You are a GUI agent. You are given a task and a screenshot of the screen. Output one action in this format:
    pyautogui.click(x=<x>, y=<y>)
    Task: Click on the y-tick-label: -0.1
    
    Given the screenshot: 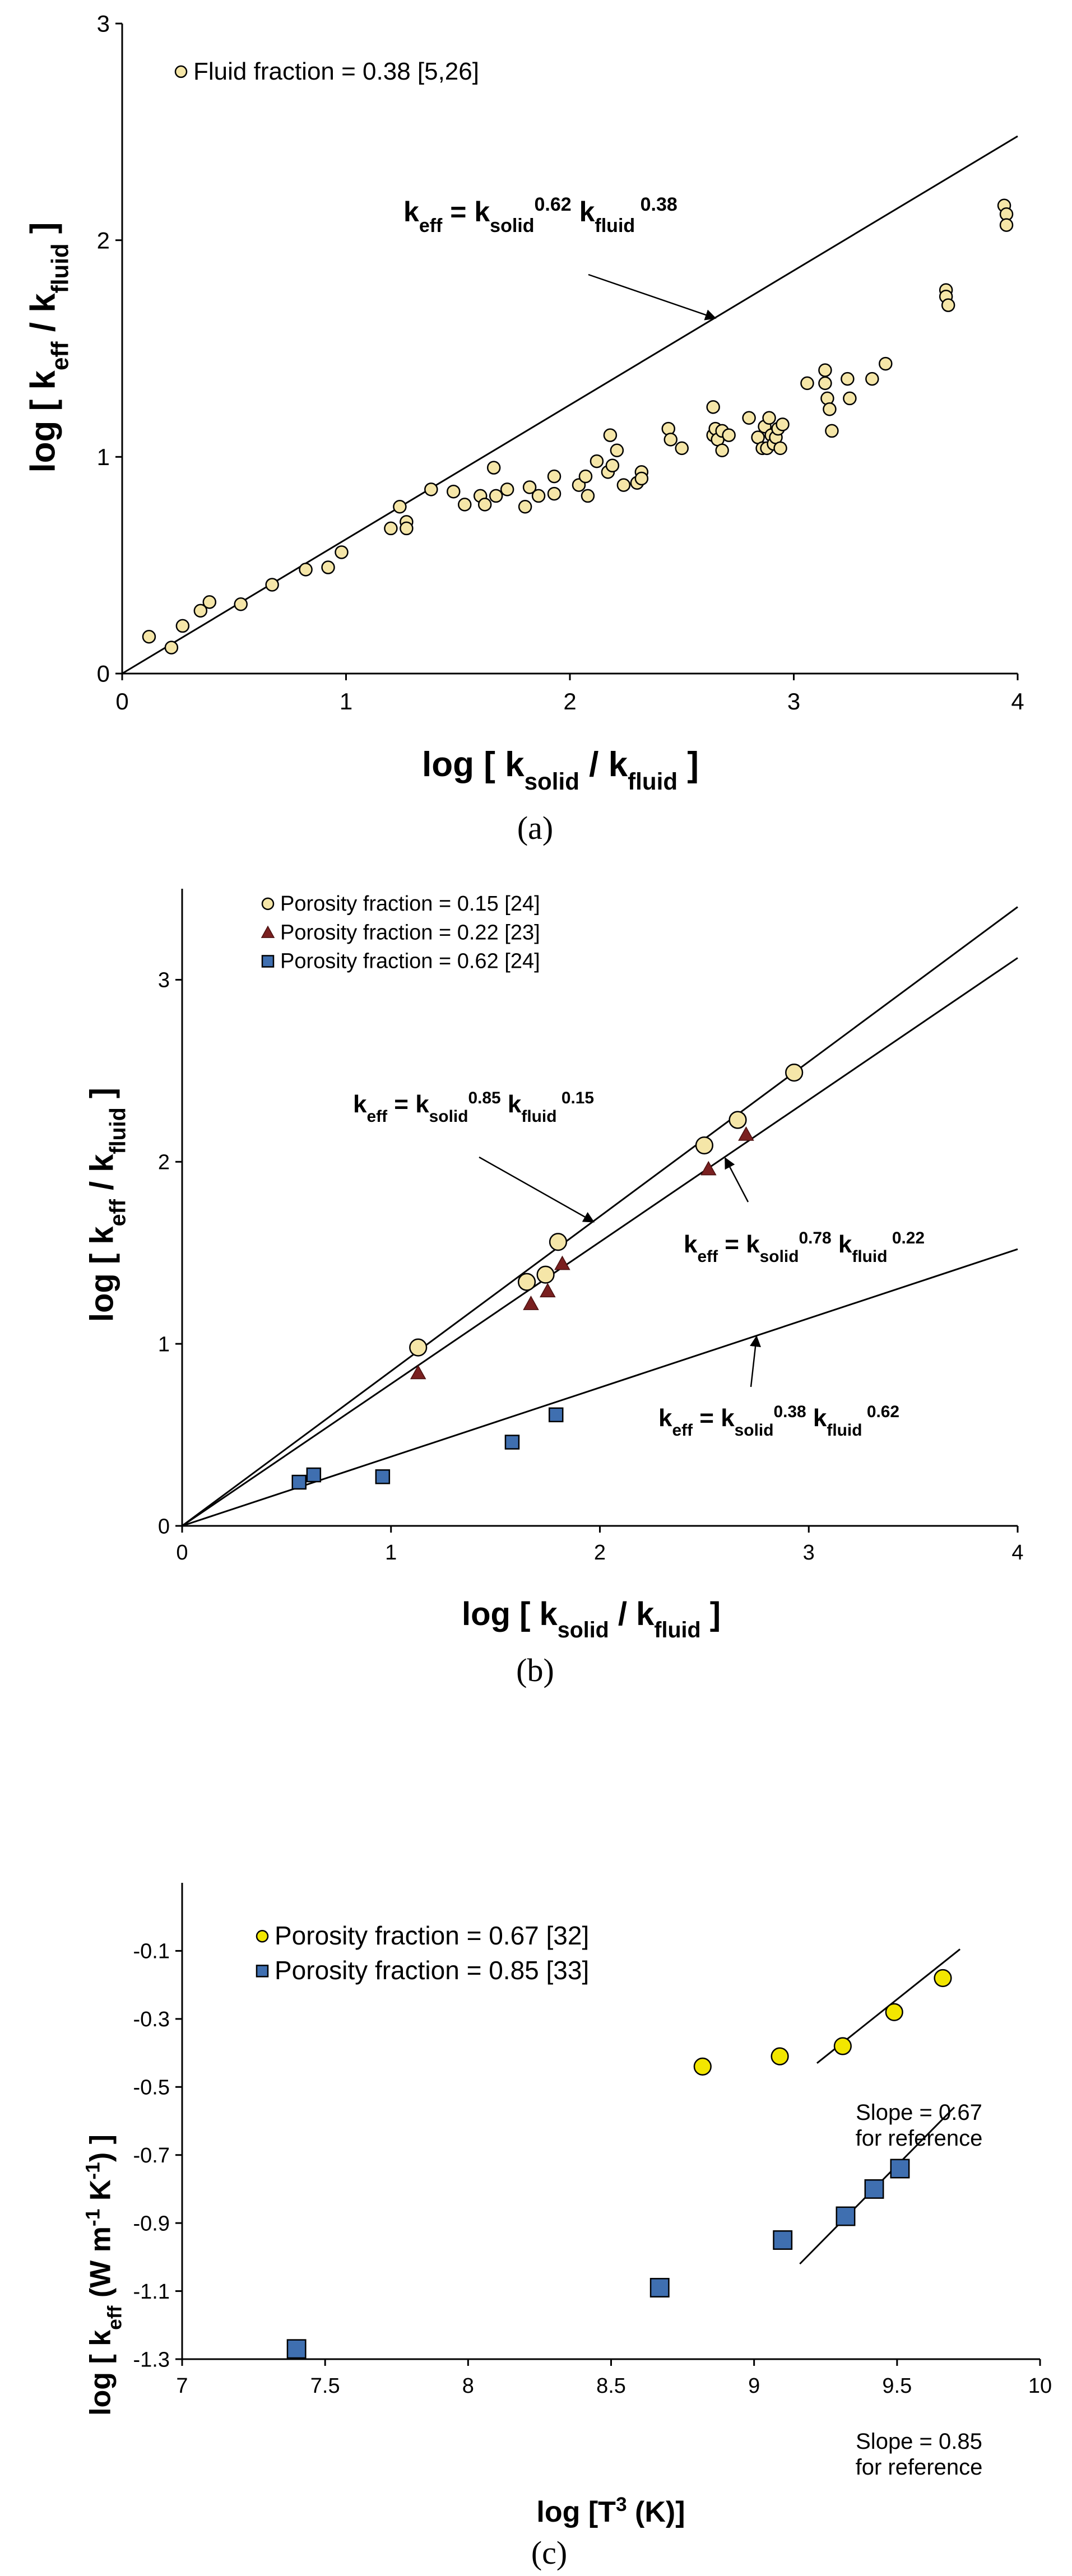 What is the action you would take?
    pyautogui.click(x=151, y=1952)
    